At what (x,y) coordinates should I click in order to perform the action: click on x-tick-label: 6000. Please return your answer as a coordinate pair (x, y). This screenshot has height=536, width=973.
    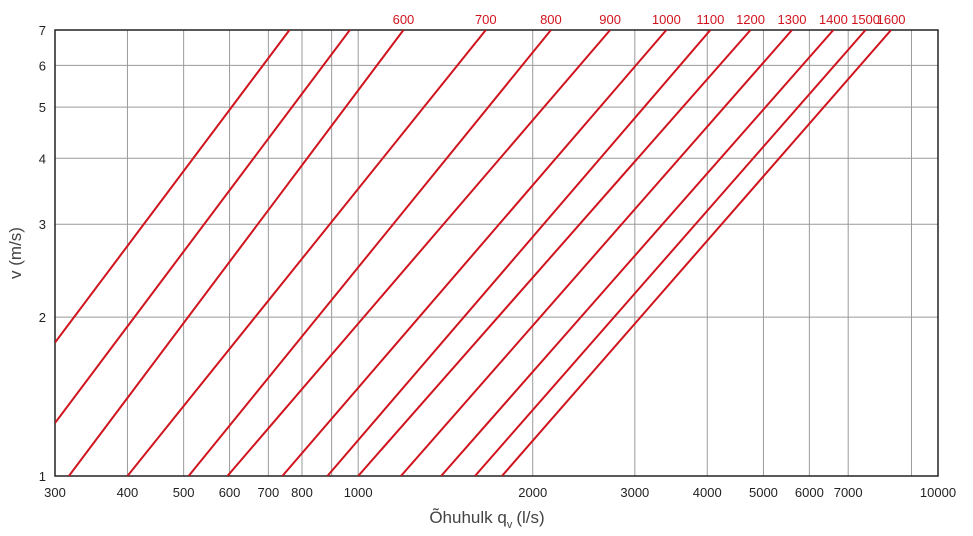
    Looking at the image, I should click on (809, 492).